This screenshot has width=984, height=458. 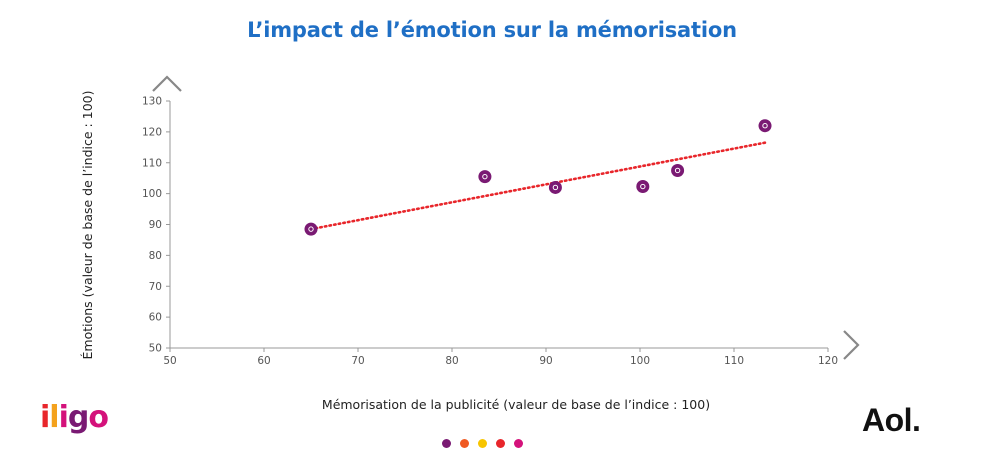 I want to click on y-tick-label: 90, so click(x=155, y=225).